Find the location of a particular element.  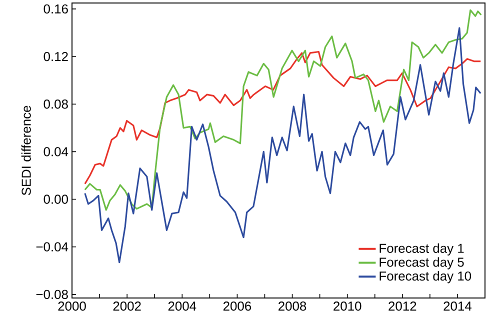

y-tick-label: 0.16 is located at coordinates (56, 9).